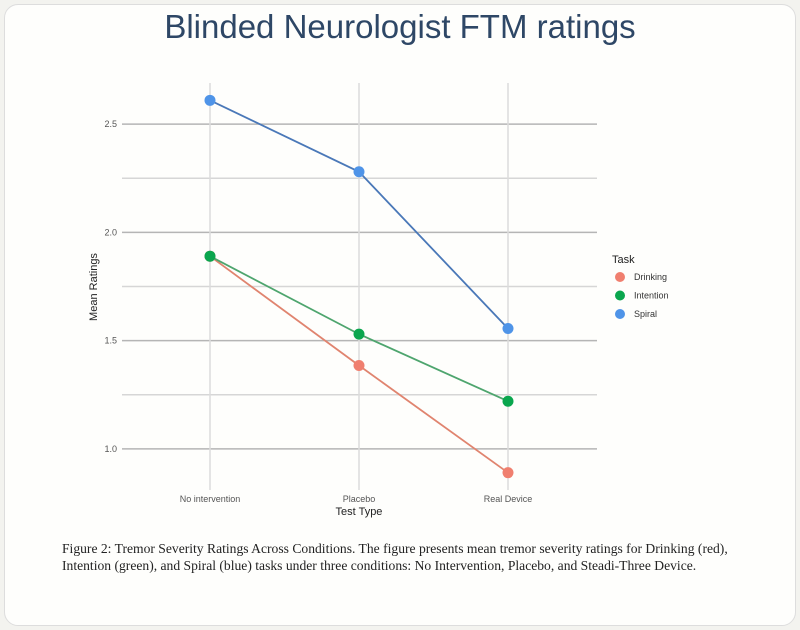  I want to click on legend-marker-drinking, so click(620, 277).